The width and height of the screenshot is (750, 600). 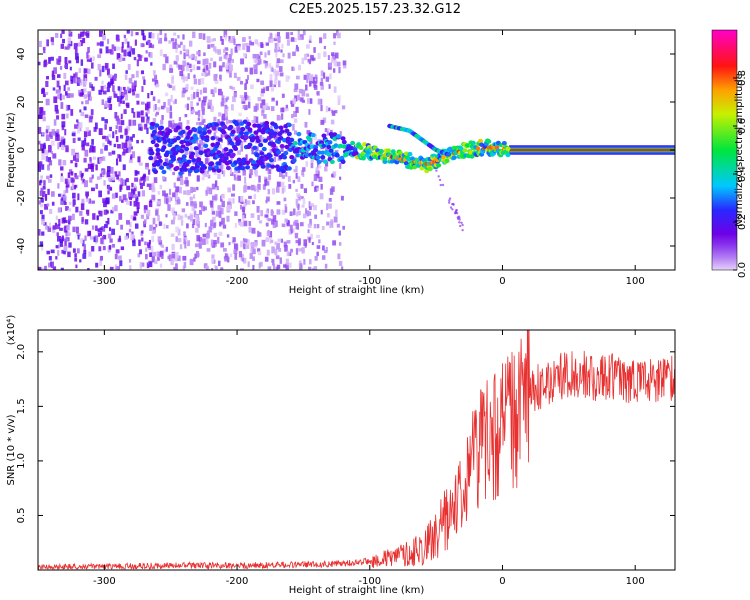 I want to click on snr-ylabel: SNR (10 * v/v), so click(x=11, y=449).